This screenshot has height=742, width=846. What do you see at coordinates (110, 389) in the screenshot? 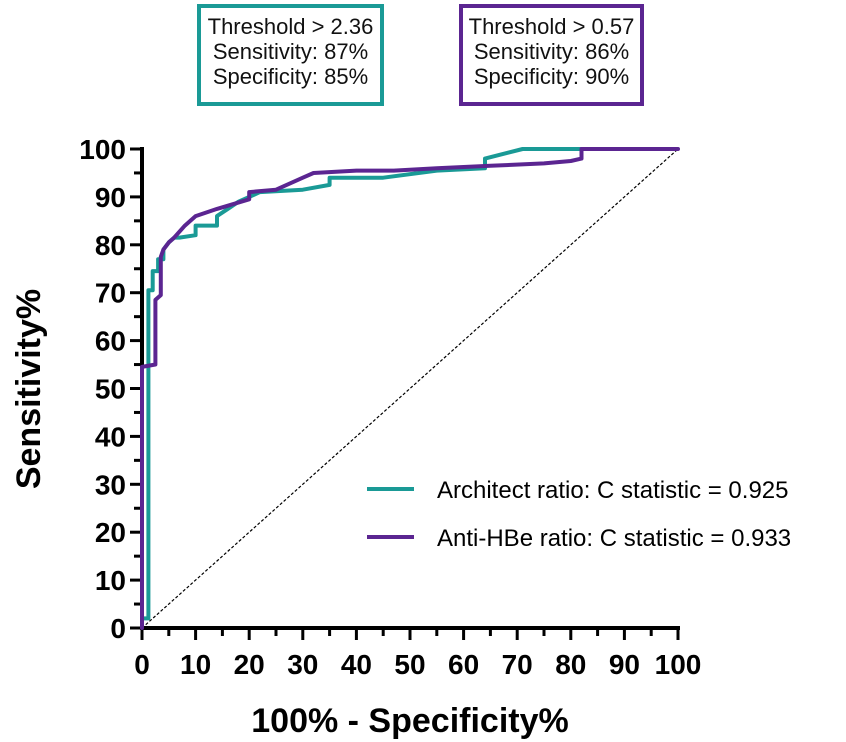
I see `y-tick-label: 50` at bounding box center [110, 389].